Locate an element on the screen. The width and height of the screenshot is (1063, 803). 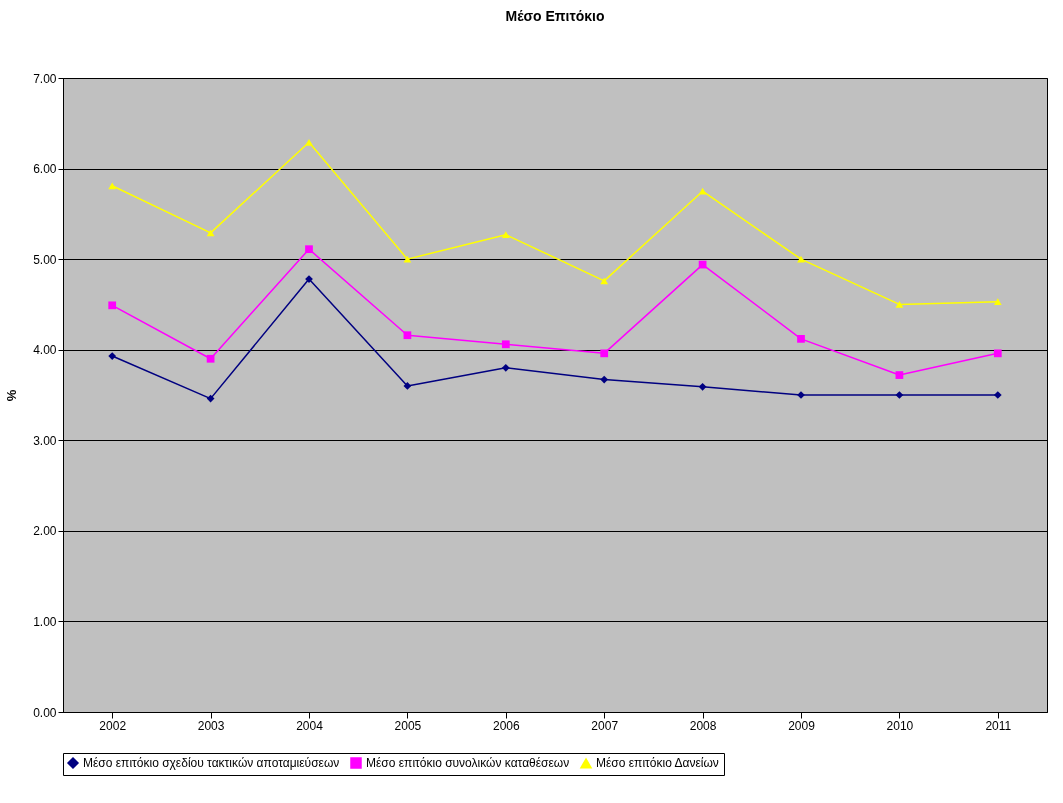
legend-label: Μέσο επιτόκιο συνολικών καταθέσεων is located at coordinates (468, 763).